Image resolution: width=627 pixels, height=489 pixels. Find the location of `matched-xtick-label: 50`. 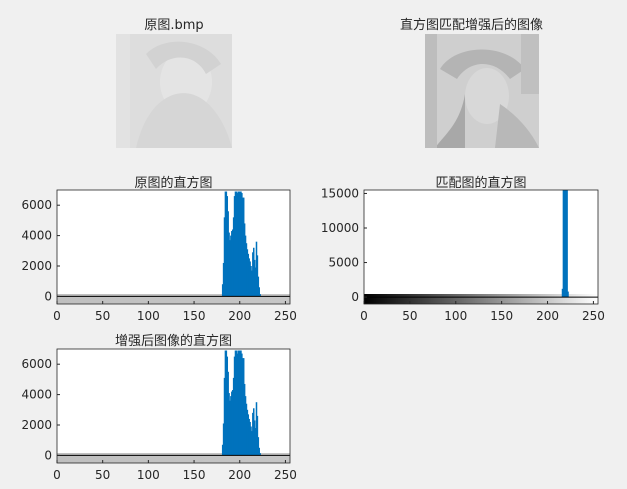

matched-xtick-label: 50 is located at coordinates (409, 316).